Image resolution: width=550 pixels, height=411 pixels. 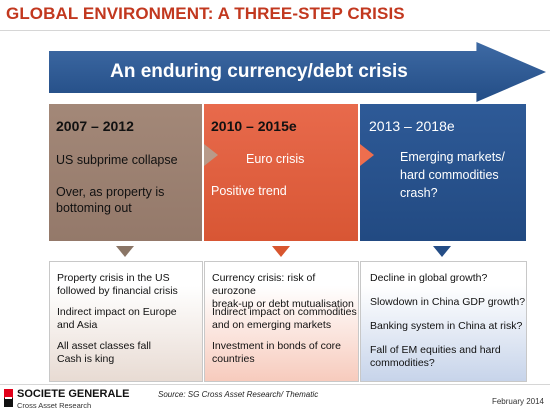 What do you see at coordinates (125, 251) in the screenshot?
I see `phase-1-down-arrow` at bounding box center [125, 251].